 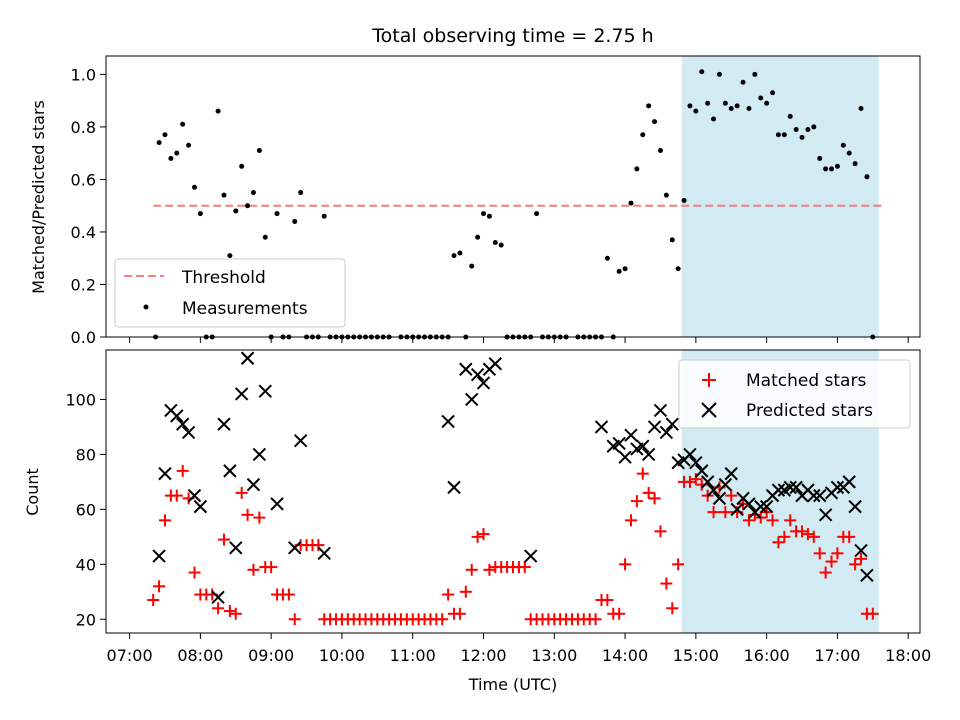 What do you see at coordinates (83, 127) in the screenshot?
I see `top-y-tick-label: 0.8` at bounding box center [83, 127].